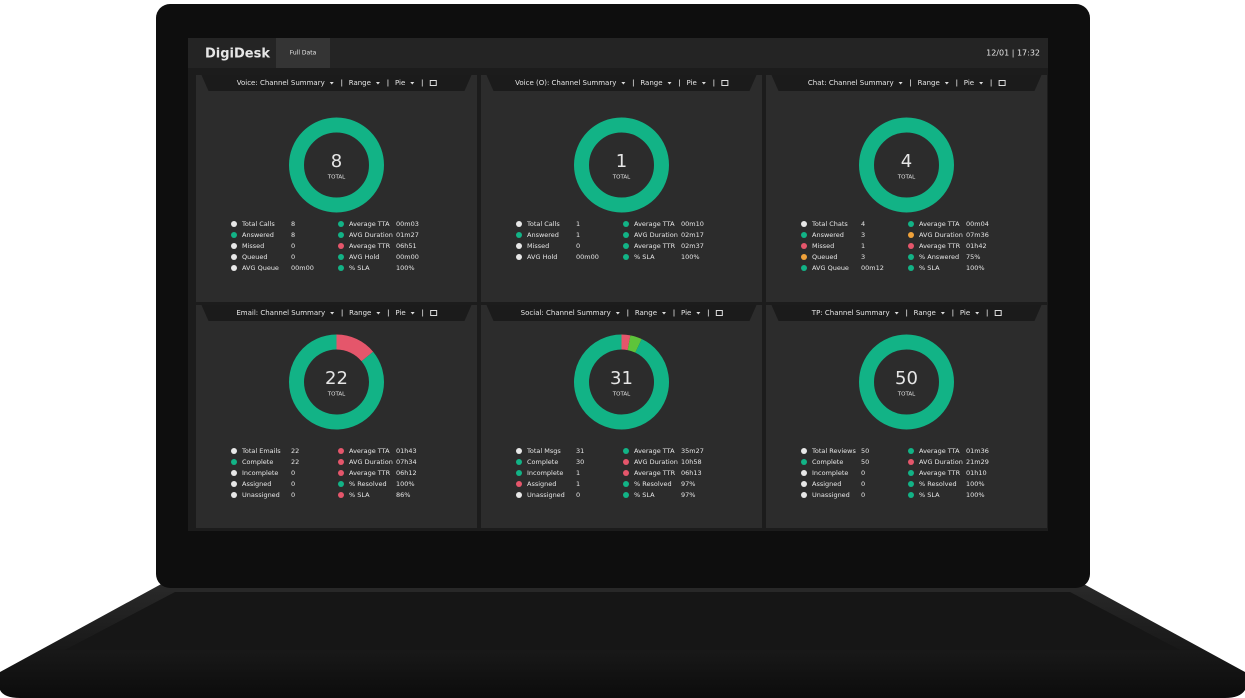 Image resolution: width=1245 pixels, height=698 pixels. What do you see at coordinates (692, 246) in the screenshot?
I see `stat-value: 02m37` at bounding box center [692, 246].